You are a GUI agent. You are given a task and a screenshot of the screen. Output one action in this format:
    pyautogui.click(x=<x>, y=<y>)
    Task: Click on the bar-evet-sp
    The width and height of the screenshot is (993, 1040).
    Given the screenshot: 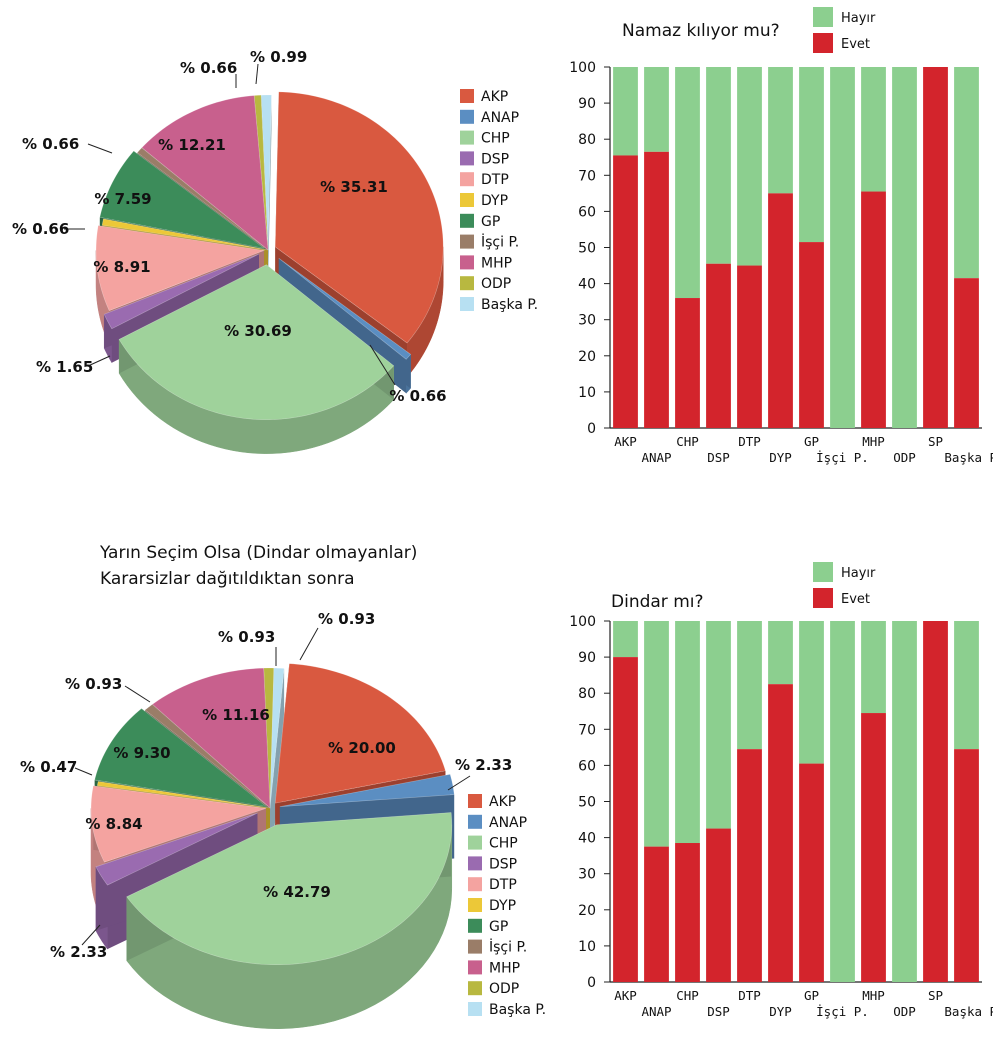 What is the action you would take?
    pyautogui.click(x=935, y=247)
    